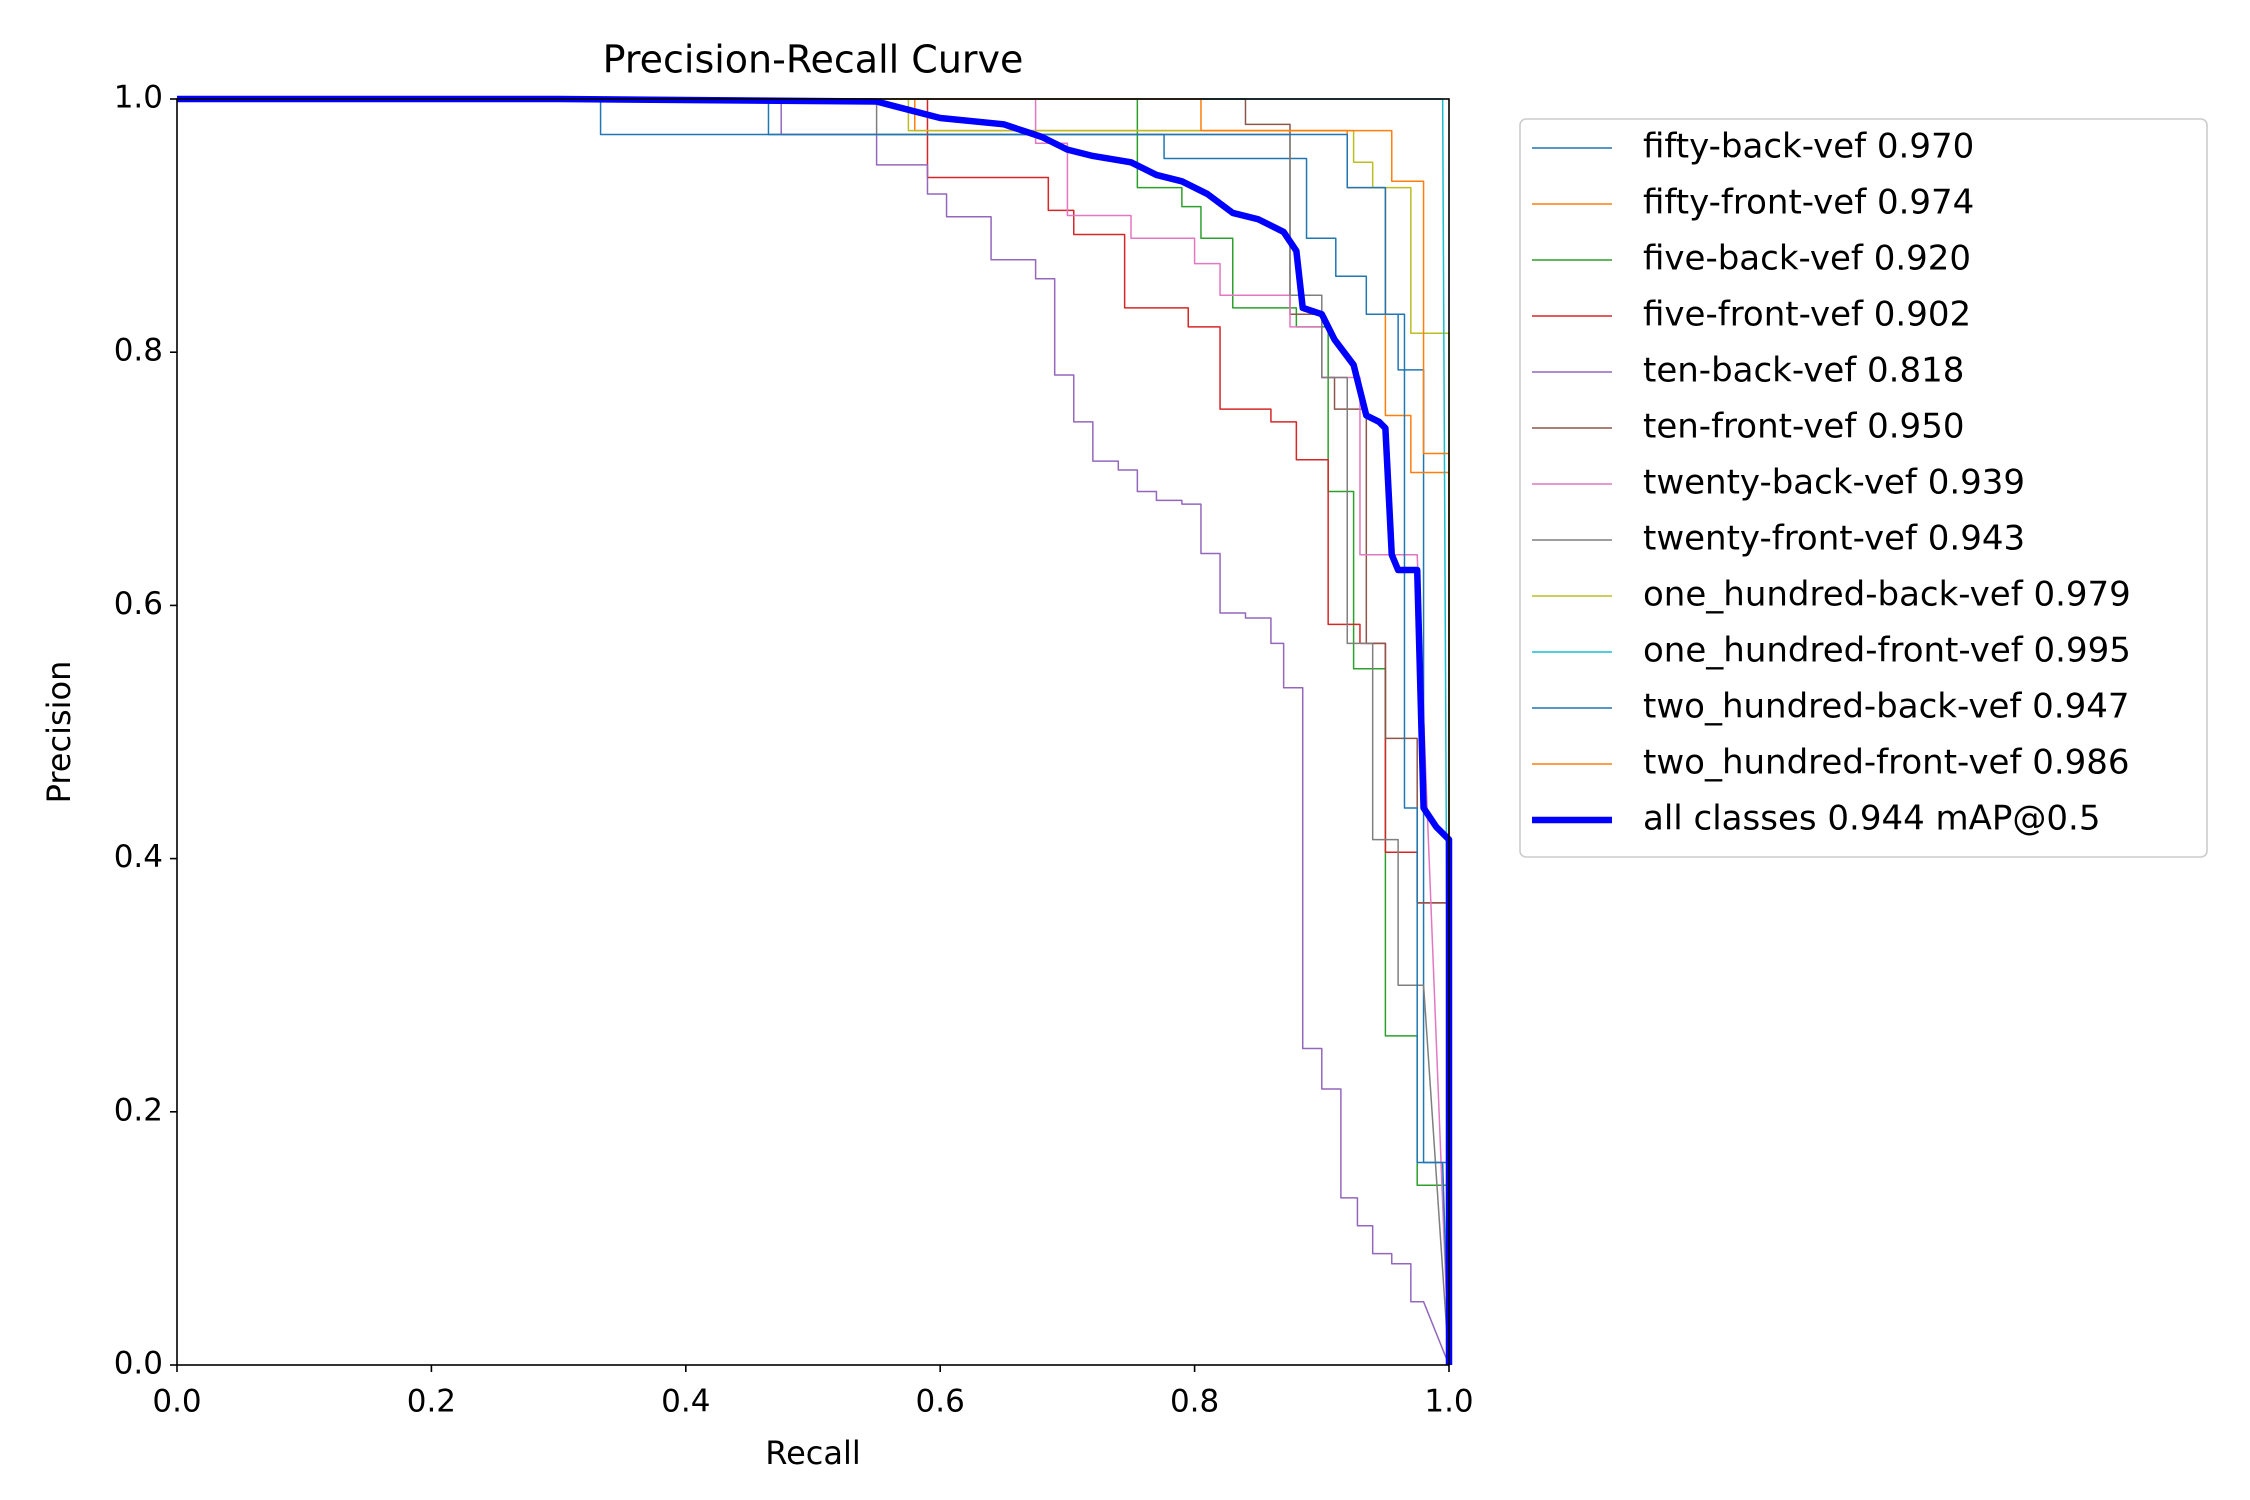  I want to click on legend-label: five-front-vef 0.902, so click(1807, 315).